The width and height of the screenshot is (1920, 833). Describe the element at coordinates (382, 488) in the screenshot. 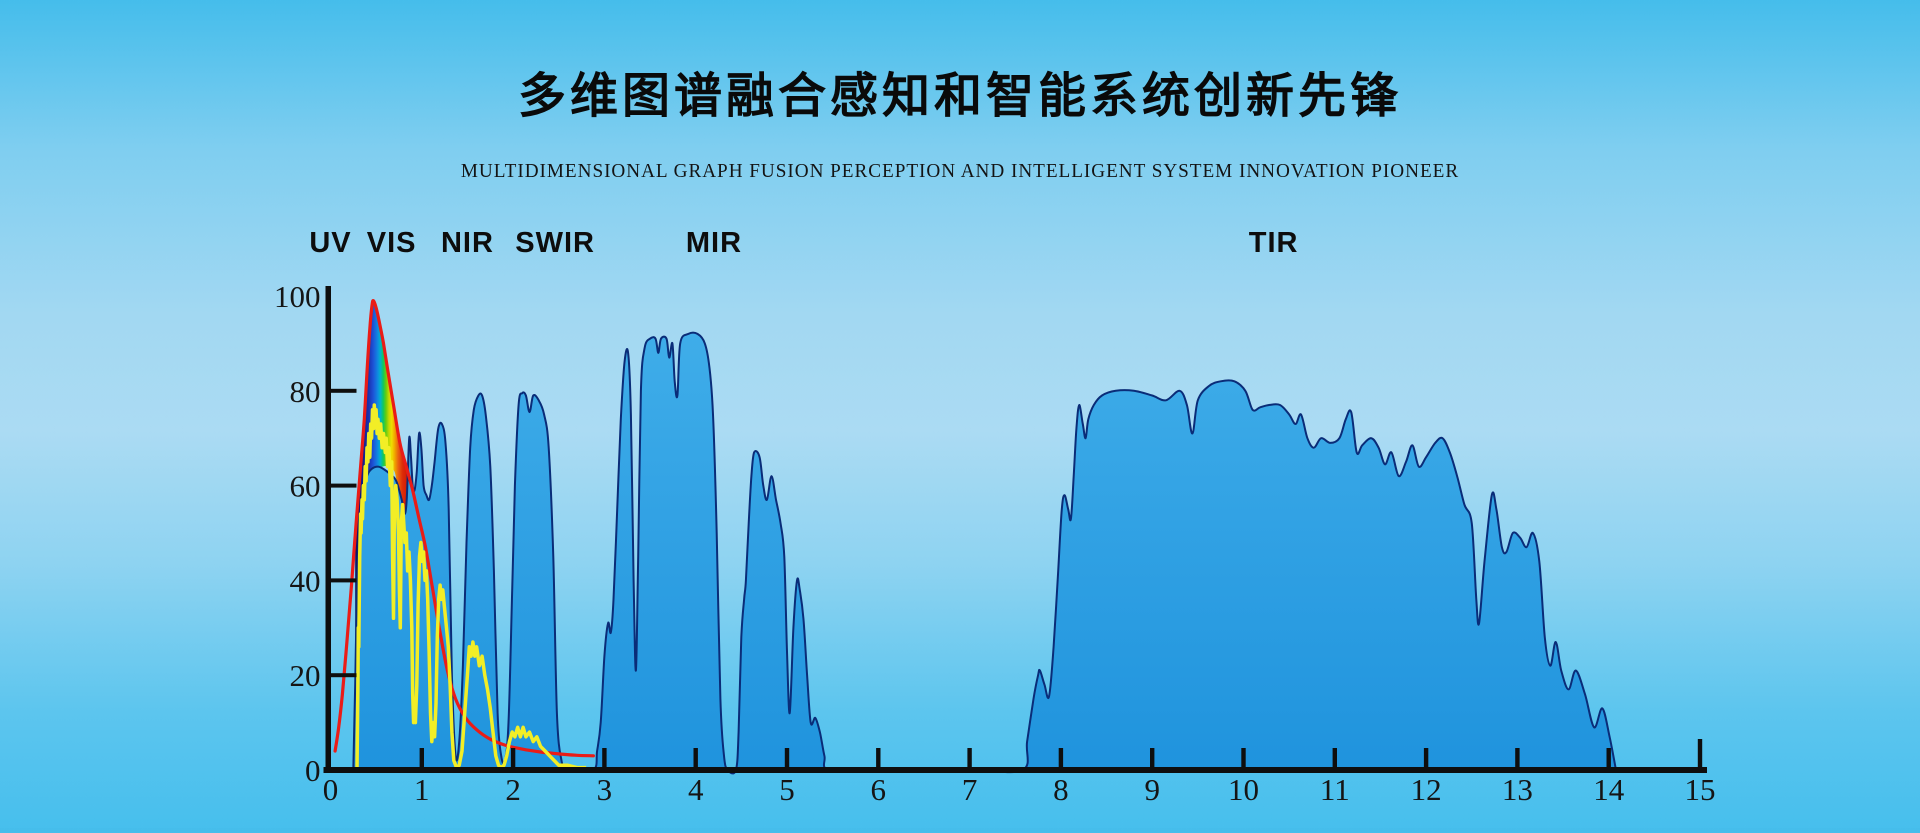

I see `visible-spectrum-region` at that location.